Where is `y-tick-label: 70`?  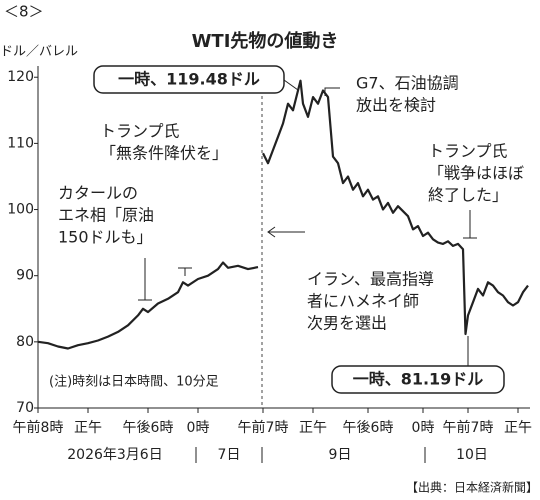 y-tick-label: 70 is located at coordinates (25, 408).